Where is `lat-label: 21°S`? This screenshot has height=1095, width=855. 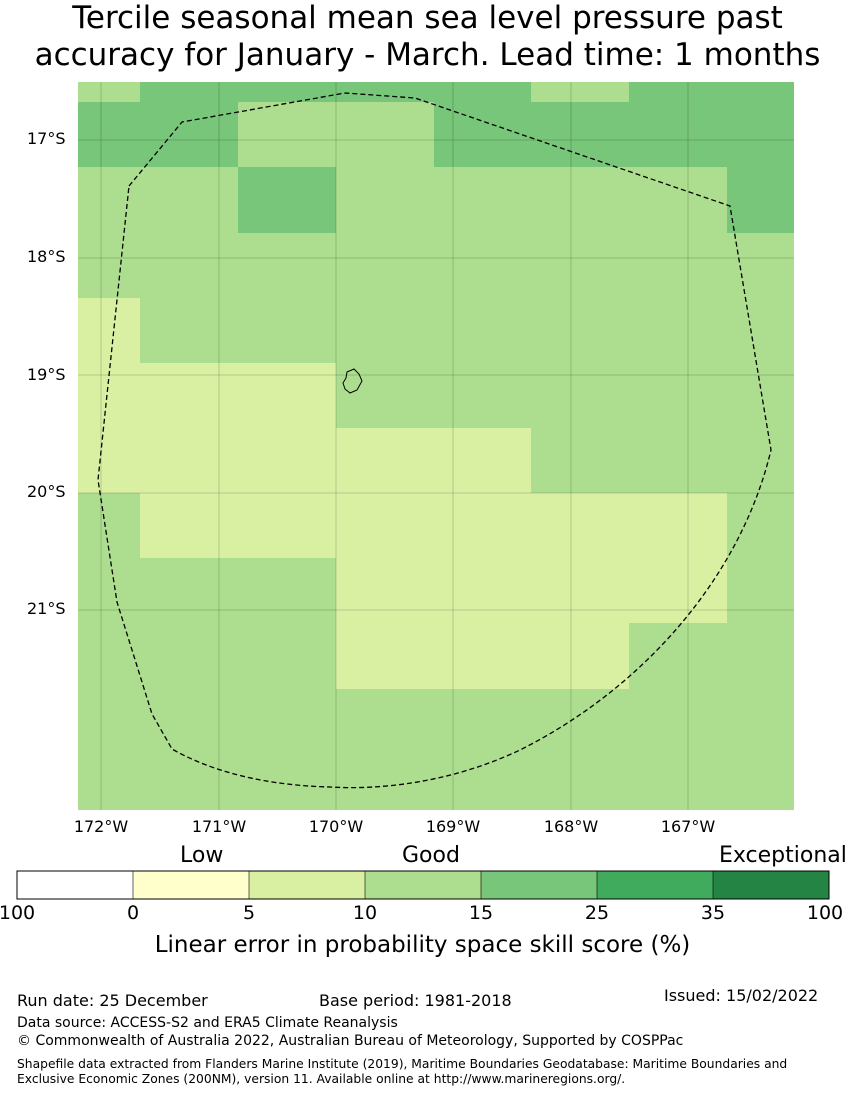 lat-label: 21°S is located at coordinates (46, 608).